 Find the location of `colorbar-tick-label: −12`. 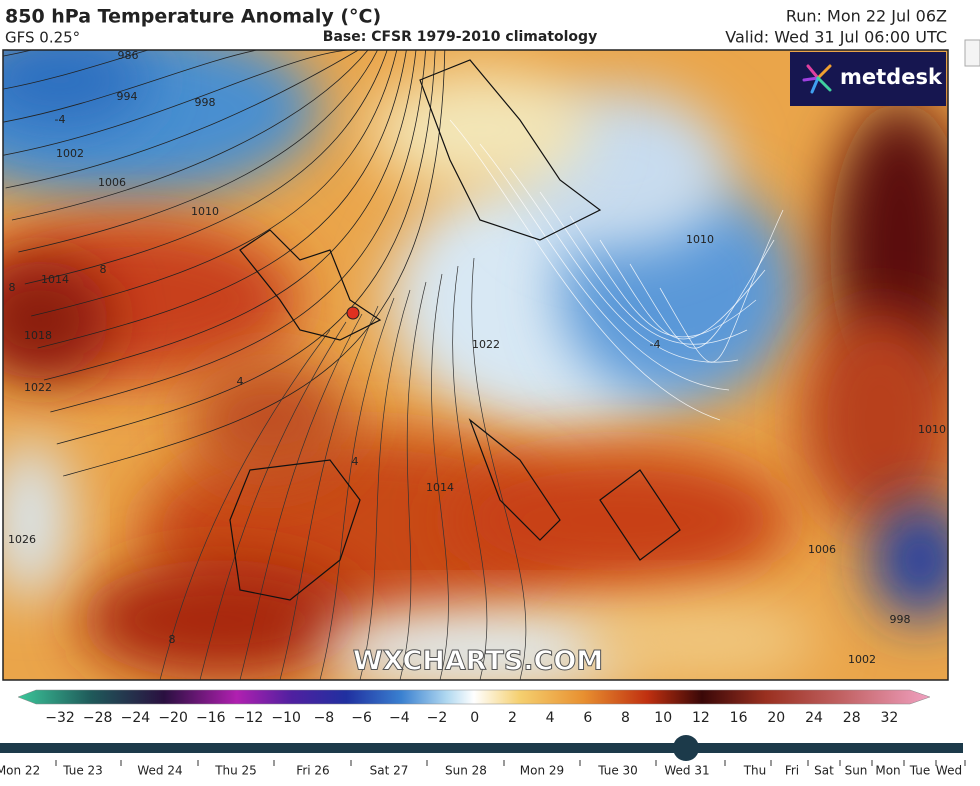

colorbar-tick-label: −12 is located at coordinates (249, 718).